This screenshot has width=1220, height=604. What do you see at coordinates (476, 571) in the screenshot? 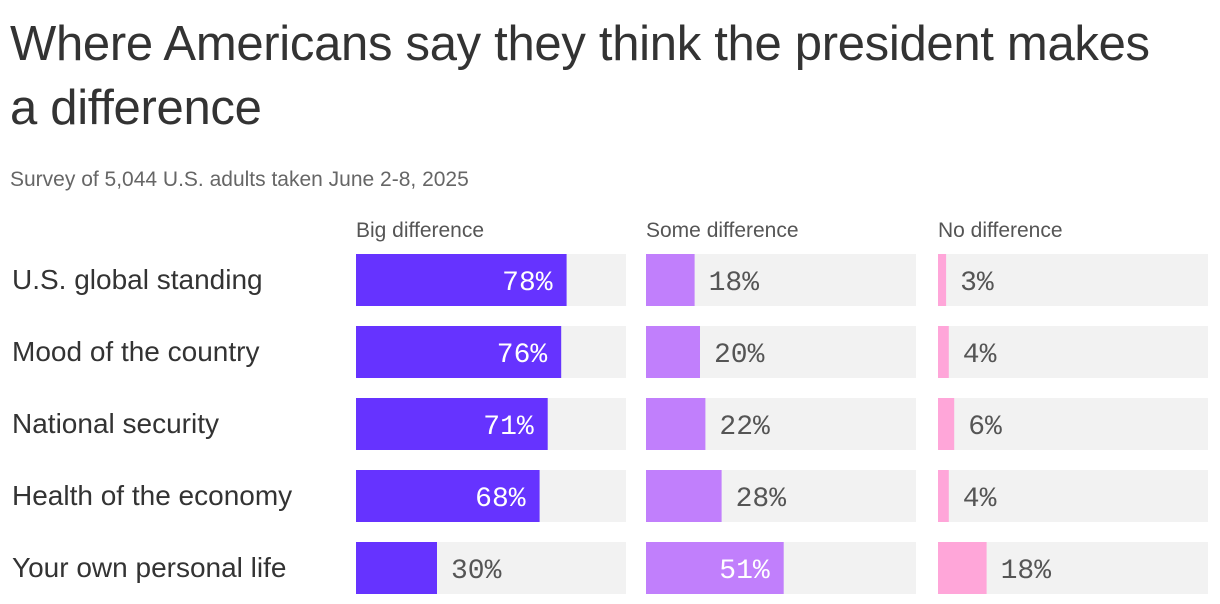
I see `data-label-big: 30%` at bounding box center [476, 571].